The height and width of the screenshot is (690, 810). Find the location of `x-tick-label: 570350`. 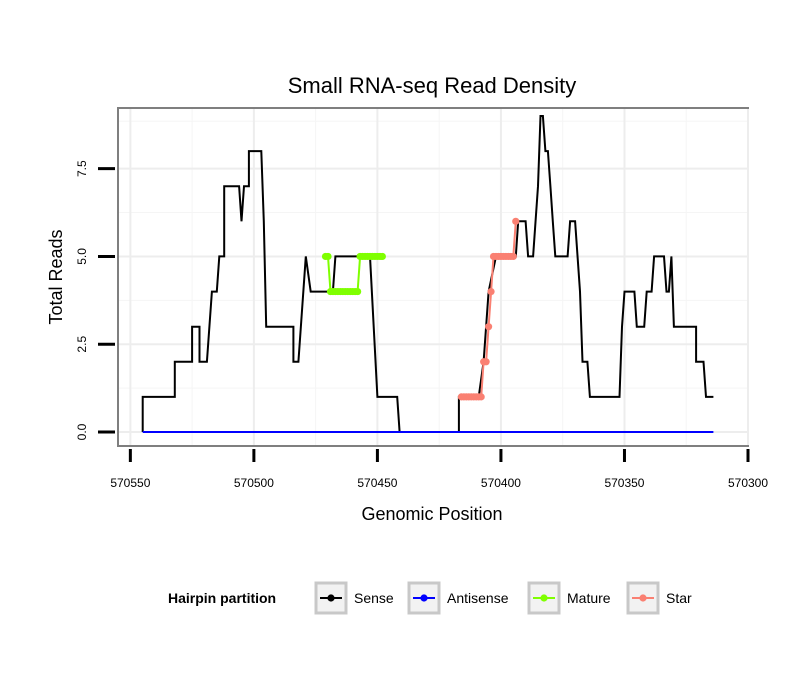

x-tick-label: 570350 is located at coordinates (624, 483).